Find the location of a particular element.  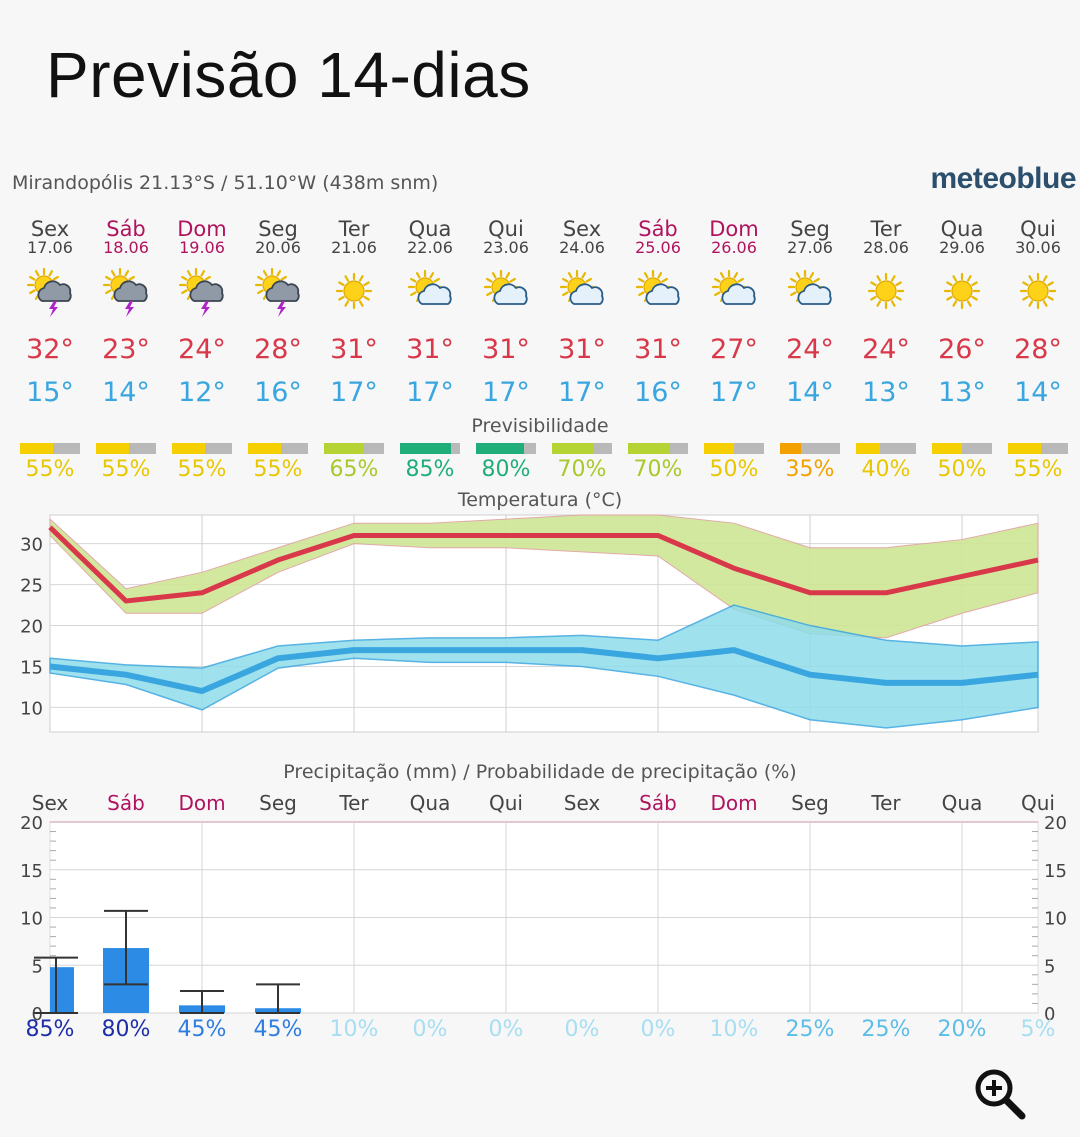

tmax-value: 28° is located at coordinates (1038, 349).